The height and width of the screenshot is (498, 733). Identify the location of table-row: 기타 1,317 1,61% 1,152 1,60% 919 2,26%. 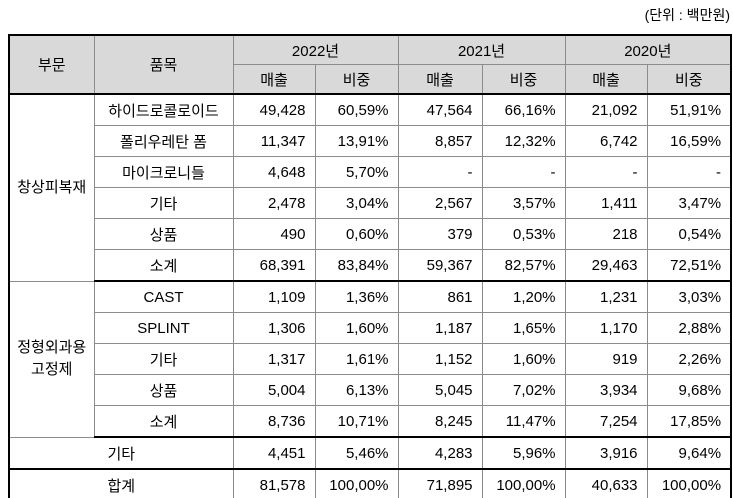
(370, 359).